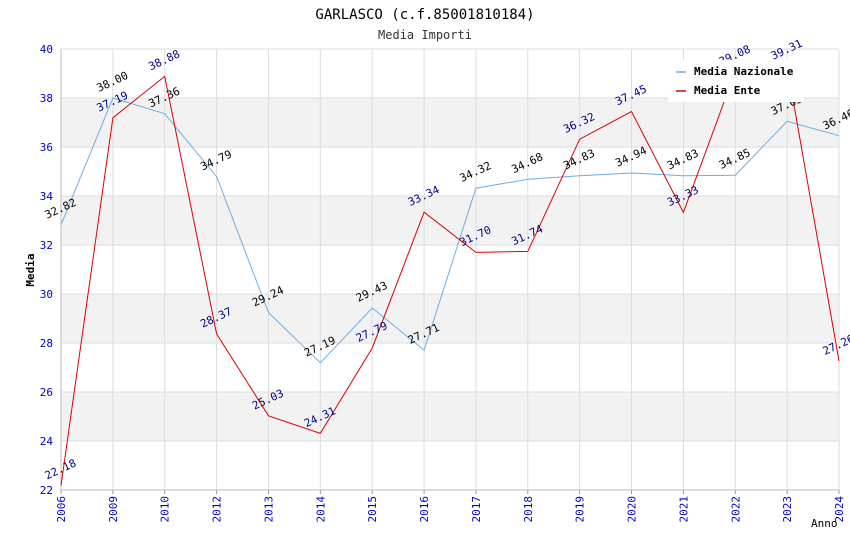 The height and width of the screenshot is (550, 850). Describe the element at coordinates (217, 509) in the screenshot. I see `x-tick-label: 2012` at that location.